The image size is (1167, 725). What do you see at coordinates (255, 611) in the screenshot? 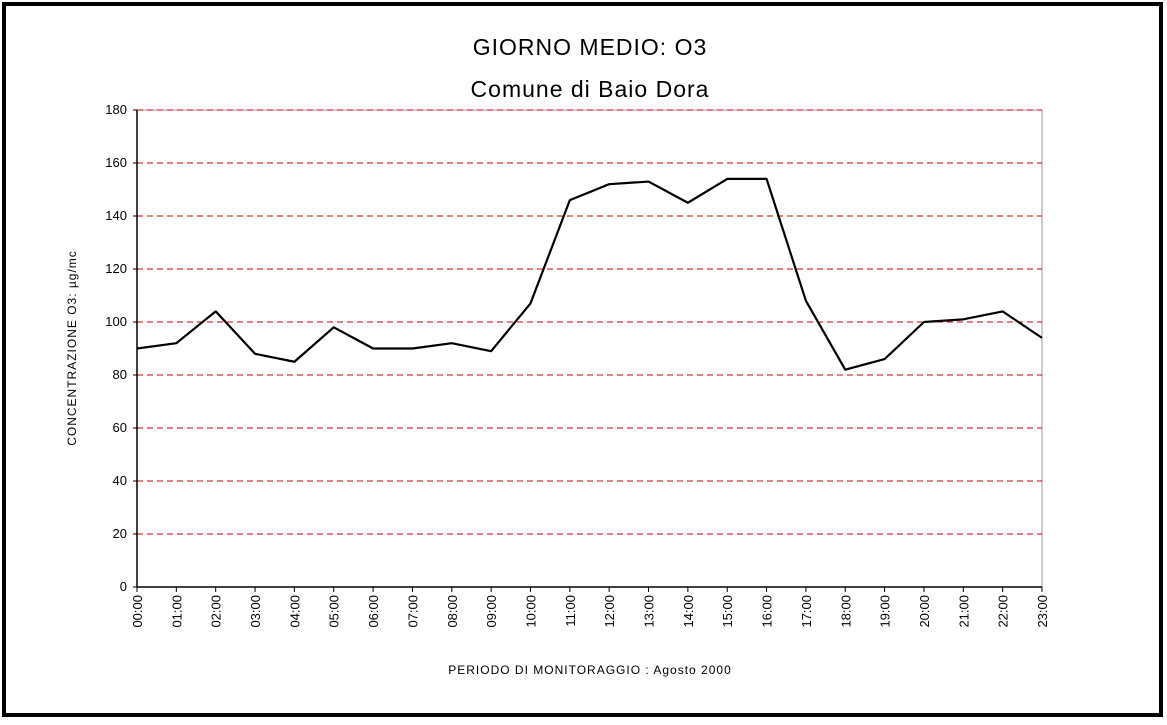
I see `x-tick-label: 03:00` at bounding box center [255, 611].